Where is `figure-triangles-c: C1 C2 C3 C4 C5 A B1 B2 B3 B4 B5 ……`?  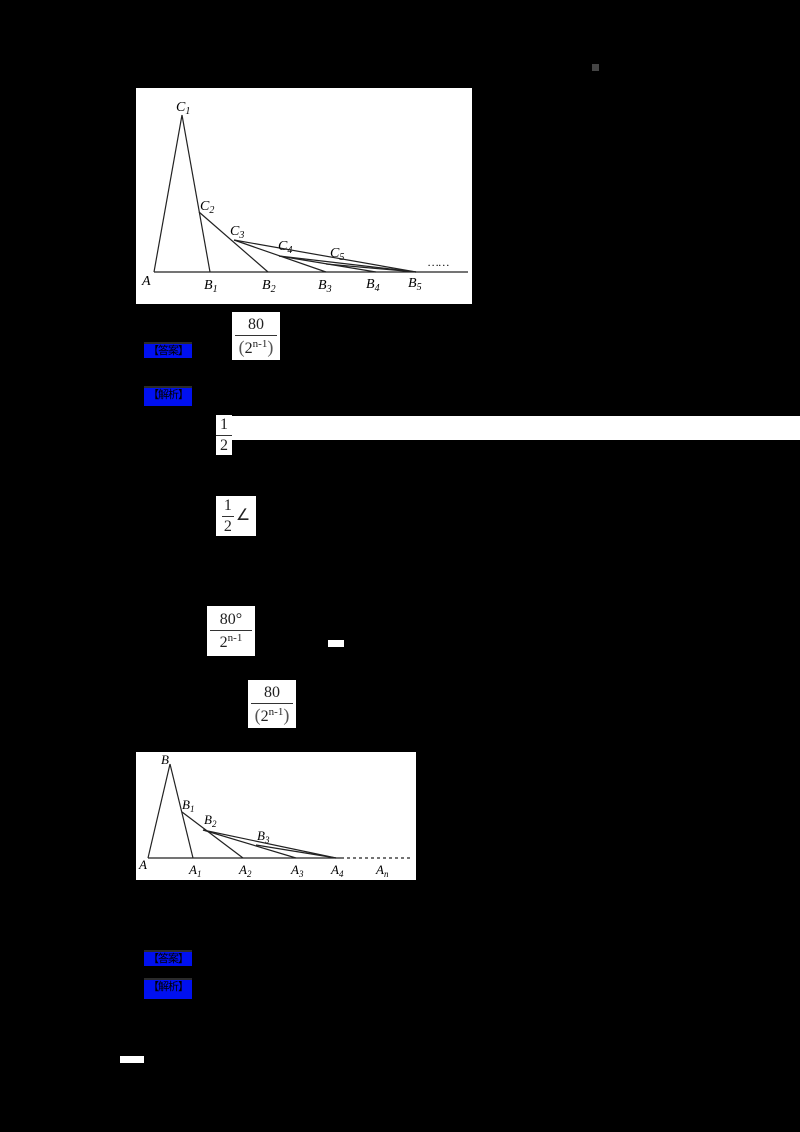
figure-triangles-c: C1 C2 C3 C4 C5 A B1 B2 B3 B4 B5 …… is located at coordinates (304, 196).